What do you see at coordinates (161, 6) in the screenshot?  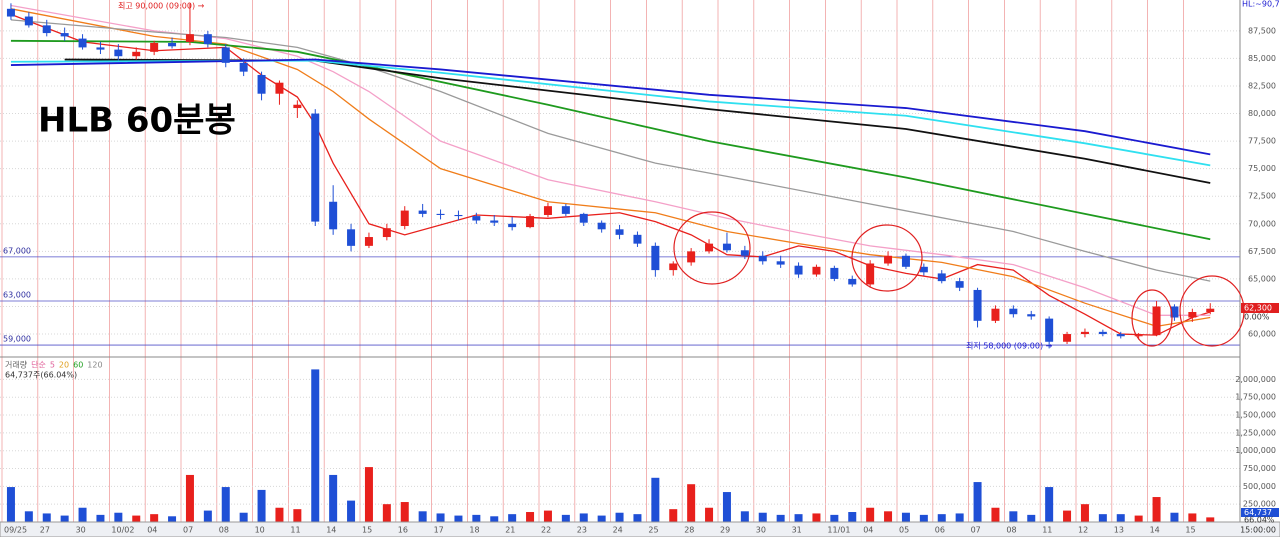 I see `high-annotation: 최고 90,000 (09:00) →` at bounding box center [161, 6].